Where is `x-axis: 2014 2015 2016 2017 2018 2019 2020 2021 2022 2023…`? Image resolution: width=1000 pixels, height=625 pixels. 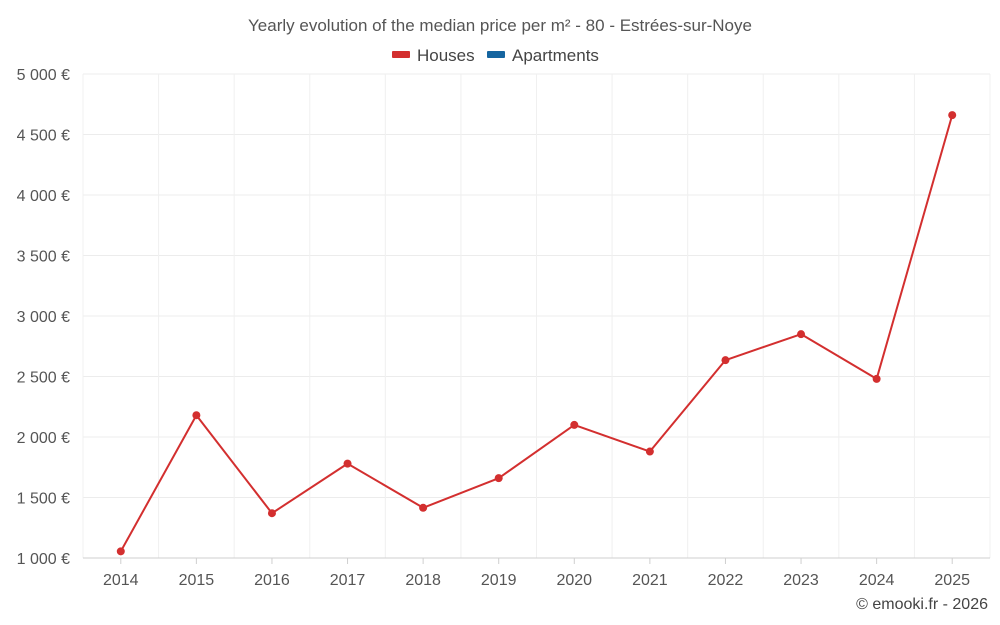
x-axis: 2014 2015 2016 2017 2018 2019 2020 2021 2022 2023… is located at coordinates (536, 573).